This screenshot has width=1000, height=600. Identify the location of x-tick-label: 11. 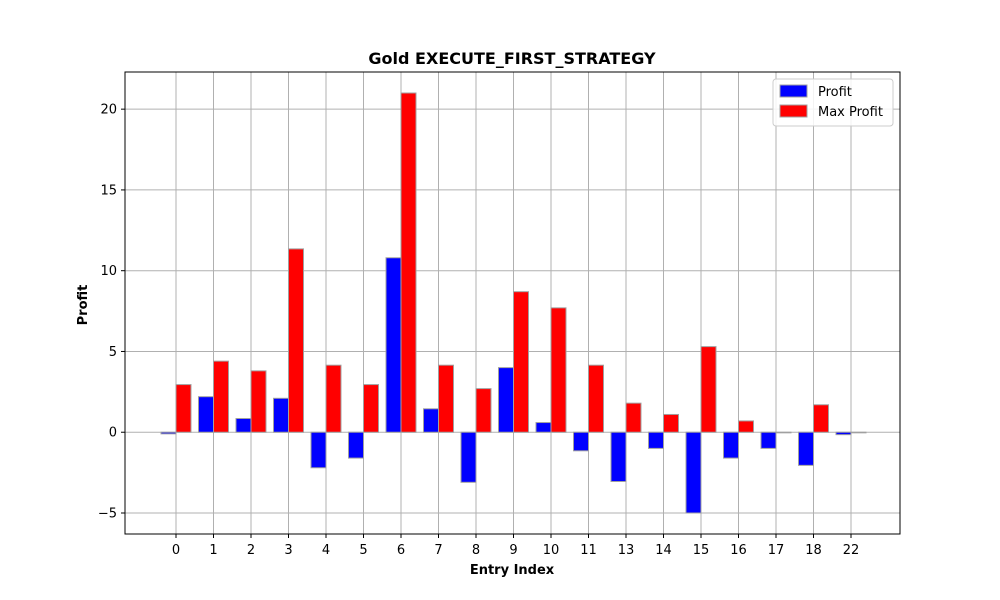
(588, 550).